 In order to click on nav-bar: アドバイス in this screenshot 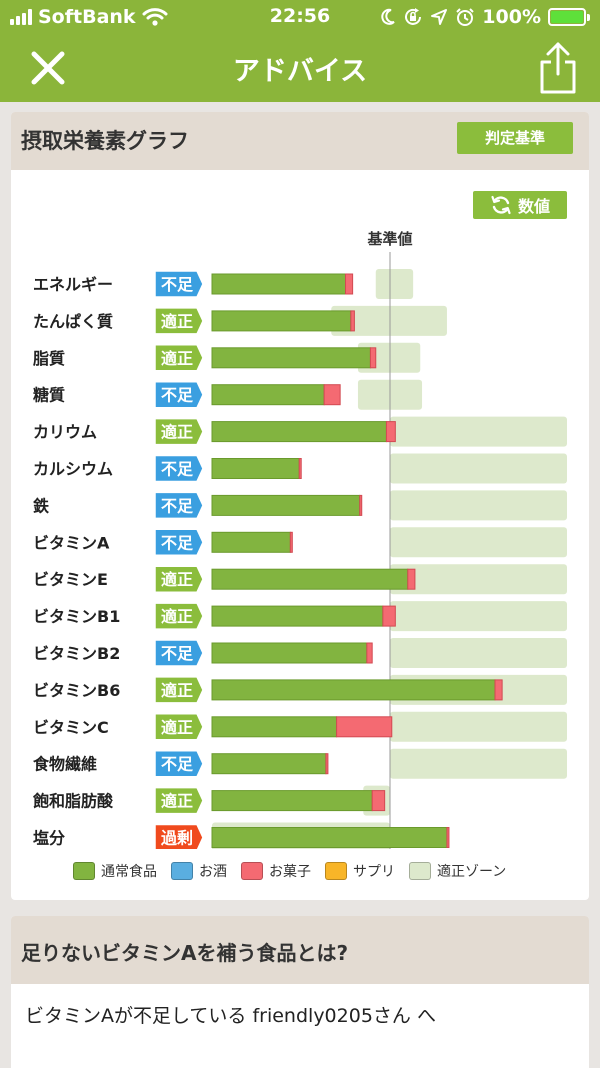, I will do `click(300, 68)`.